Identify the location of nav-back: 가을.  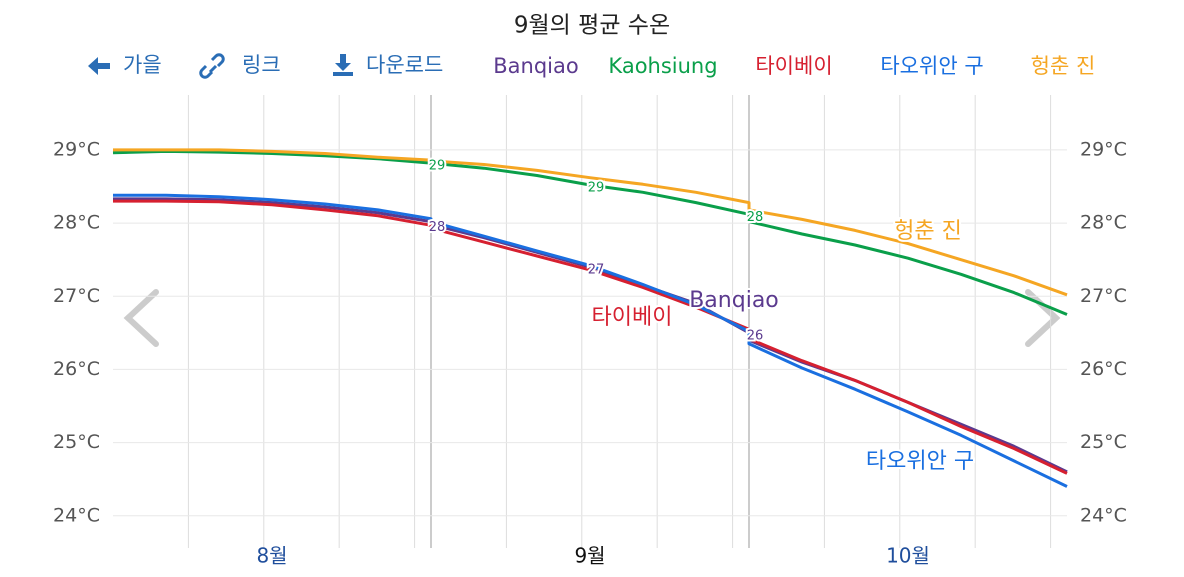
(125, 65).